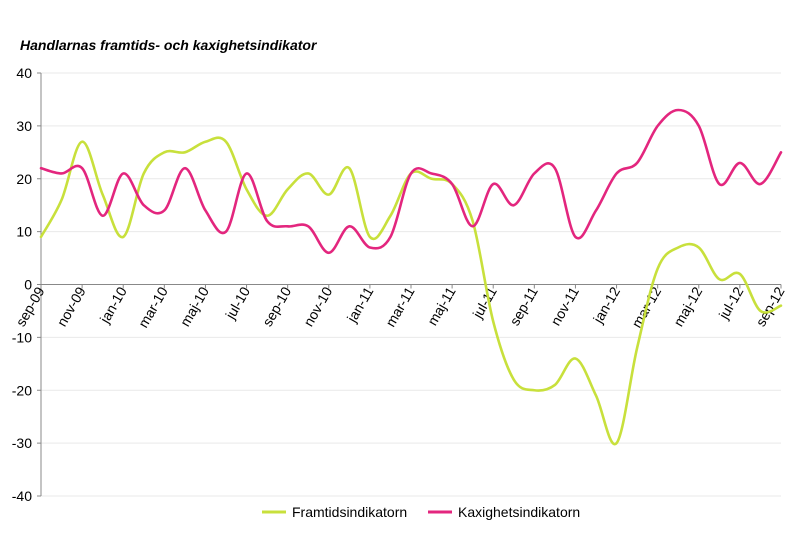 This screenshot has height=542, width=800. Describe the element at coordinates (441, 306) in the screenshot. I see `x-tick-label: maj-11` at that location.